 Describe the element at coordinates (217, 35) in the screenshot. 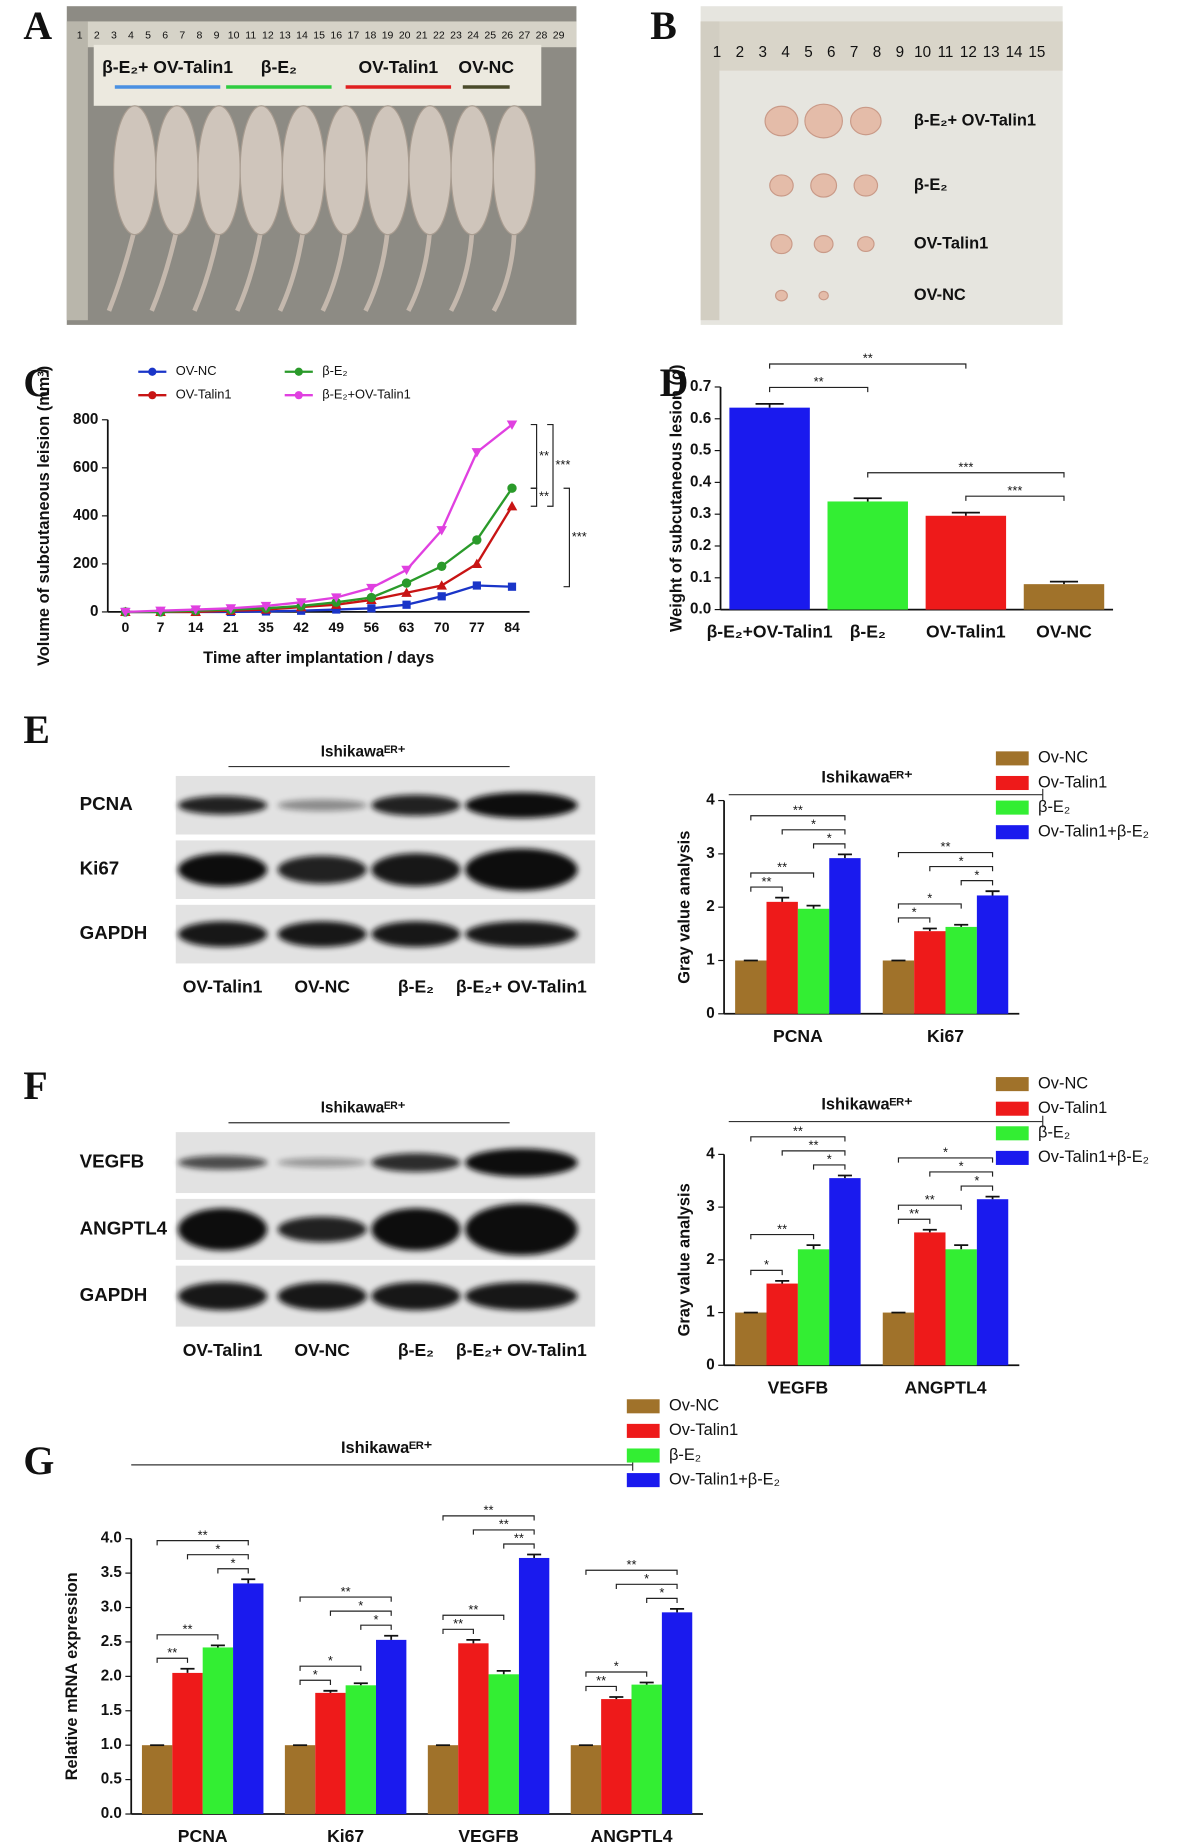

I see `ruler-number: 9` at that location.